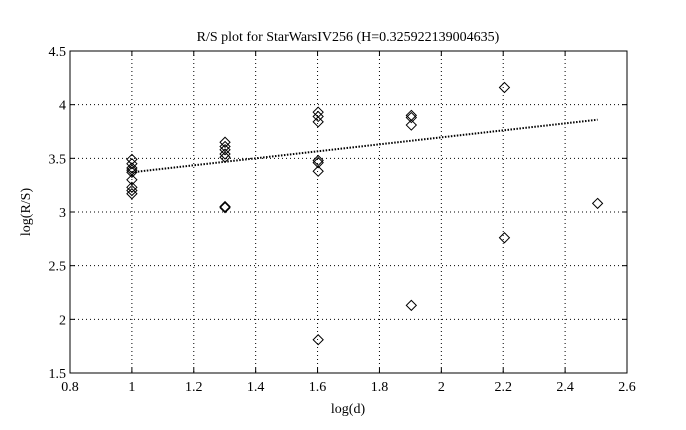 The width and height of the screenshot is (686, 430). I want to click on x-tick-label: 1.4, so click(256, 387).